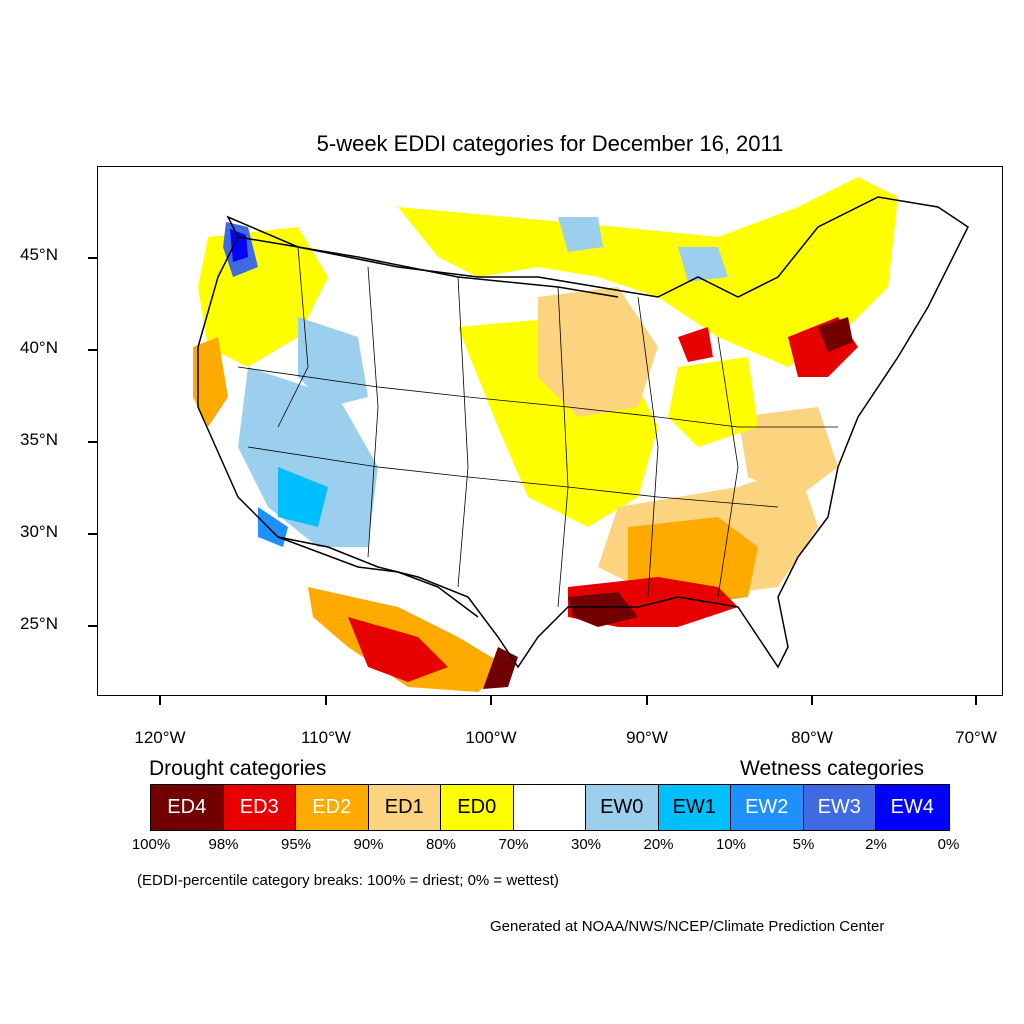 This screenshot has height=1024, width=1024. What do you see at coordinates (912, 807) in the screenshot?
I see `legend-box-ew4: EW4` at bounding box center [912, 807].